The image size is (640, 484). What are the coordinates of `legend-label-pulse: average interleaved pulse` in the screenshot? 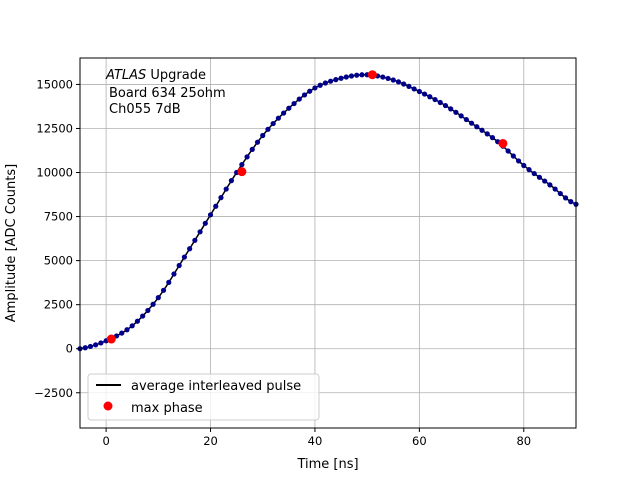 It's located at (216, 386).